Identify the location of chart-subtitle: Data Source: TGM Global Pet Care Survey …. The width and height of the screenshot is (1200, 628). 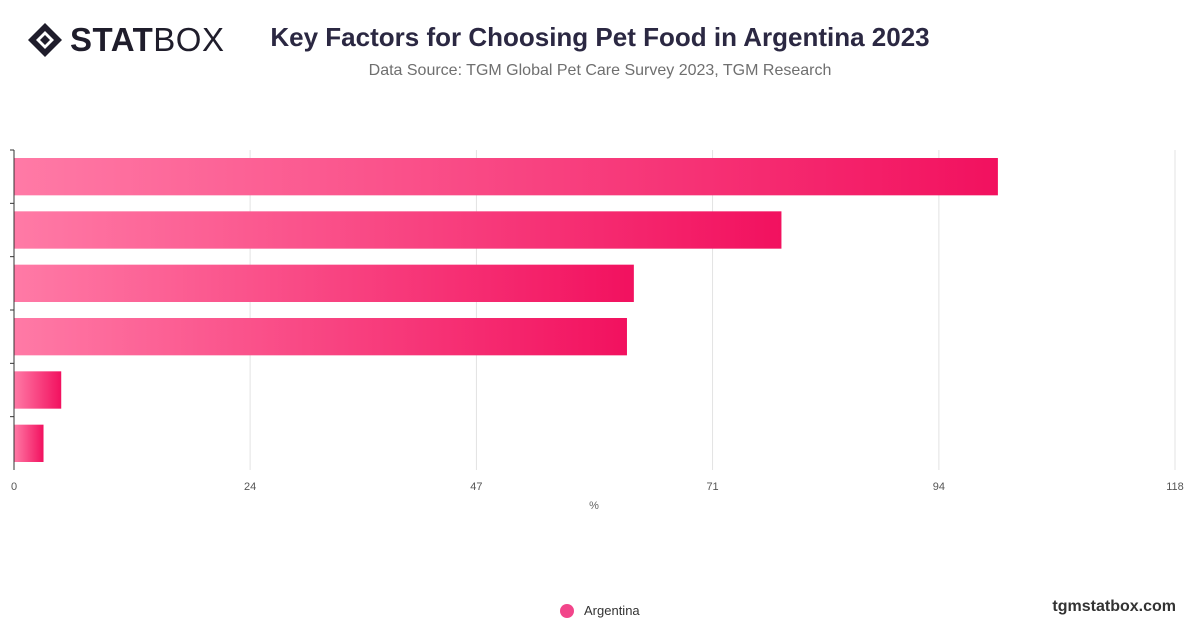
(600, 70).